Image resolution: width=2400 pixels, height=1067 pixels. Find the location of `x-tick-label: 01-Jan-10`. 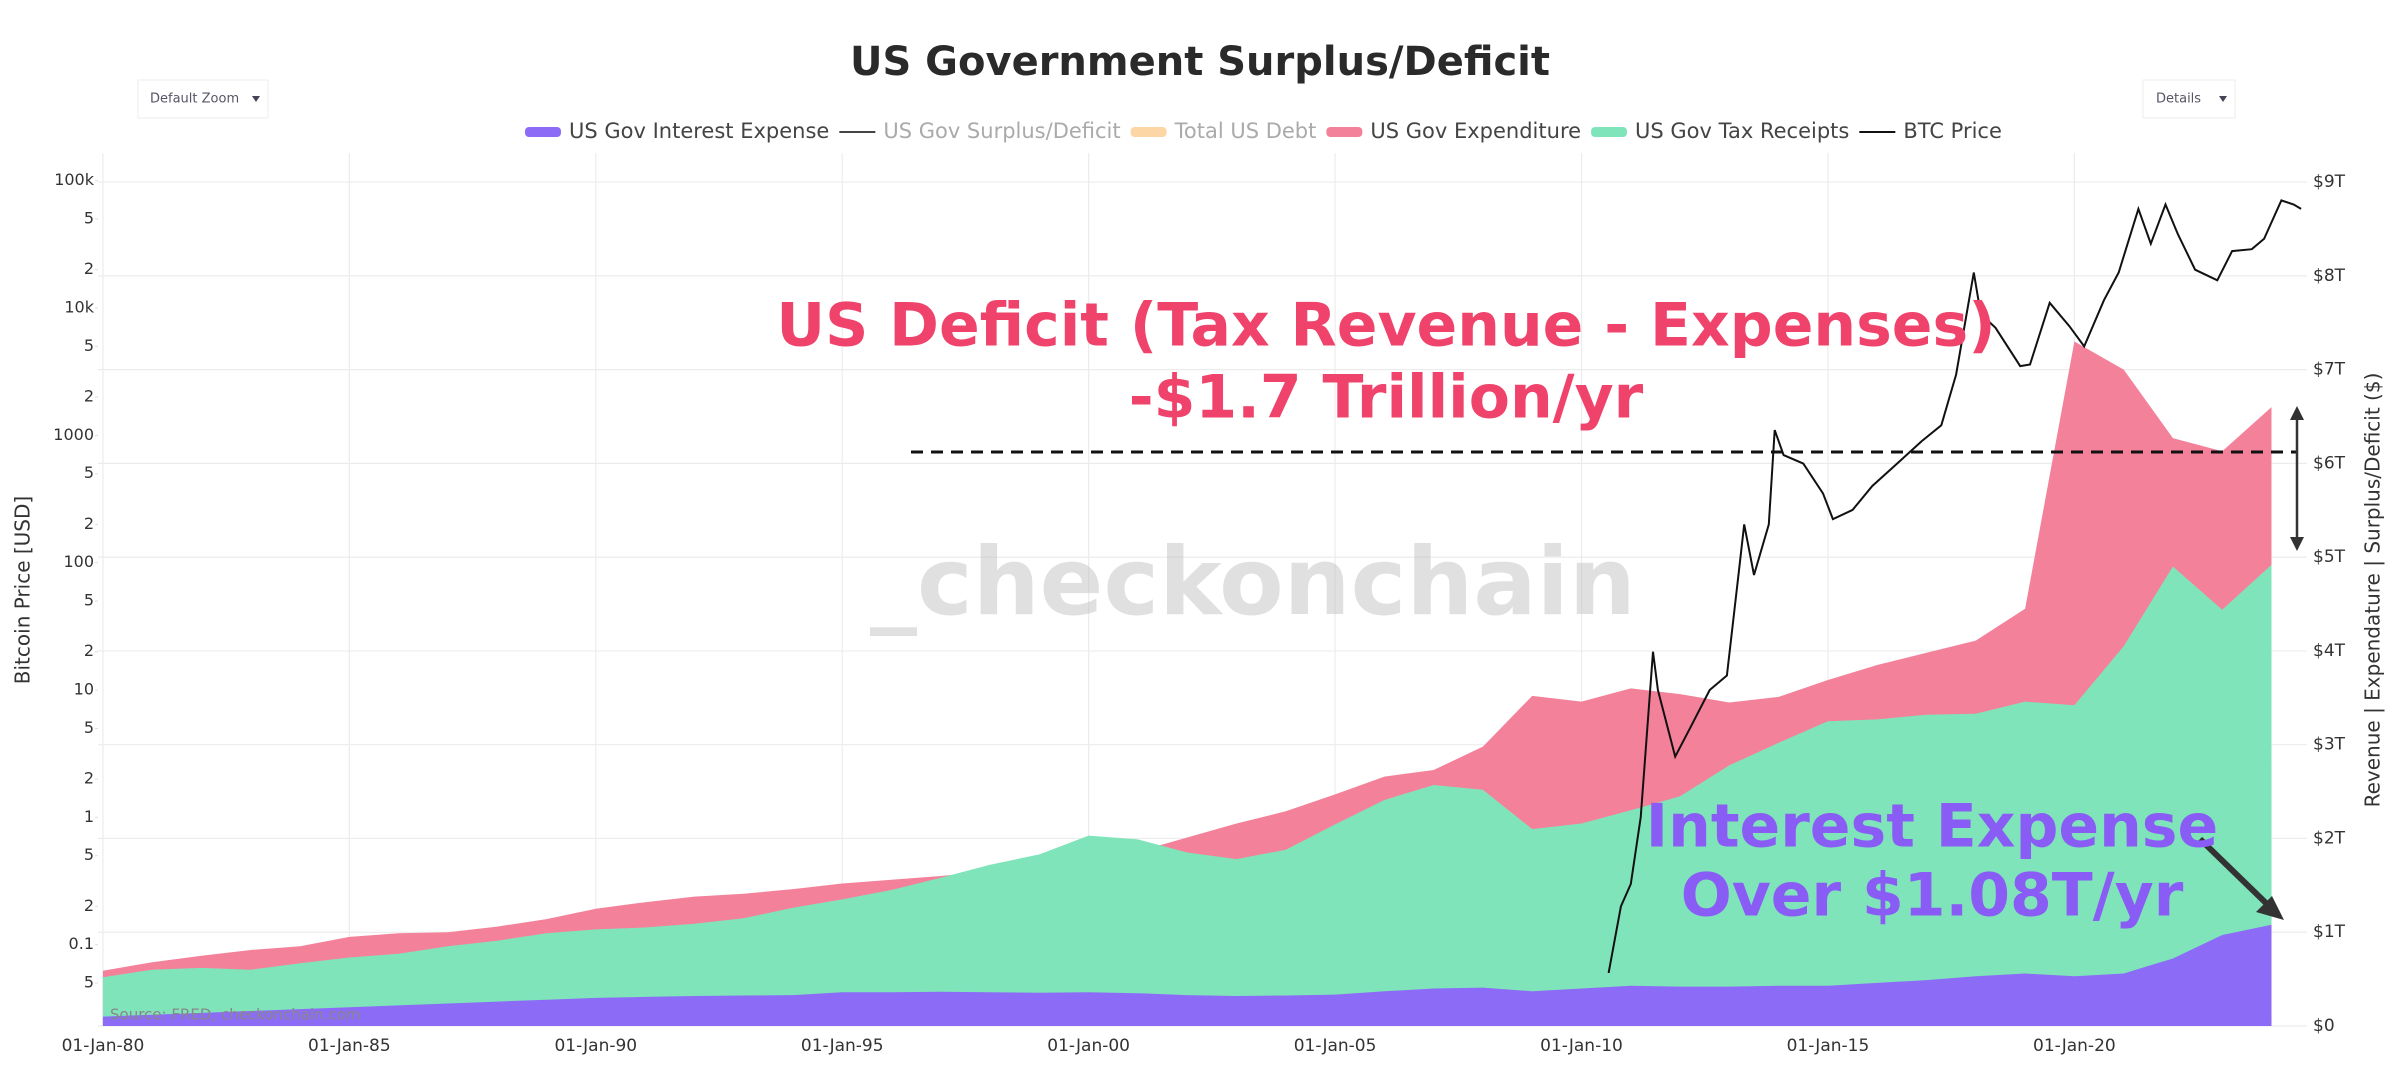

x-tick-label: 01-Jan-10 is located at coordinates (1581, 1046).